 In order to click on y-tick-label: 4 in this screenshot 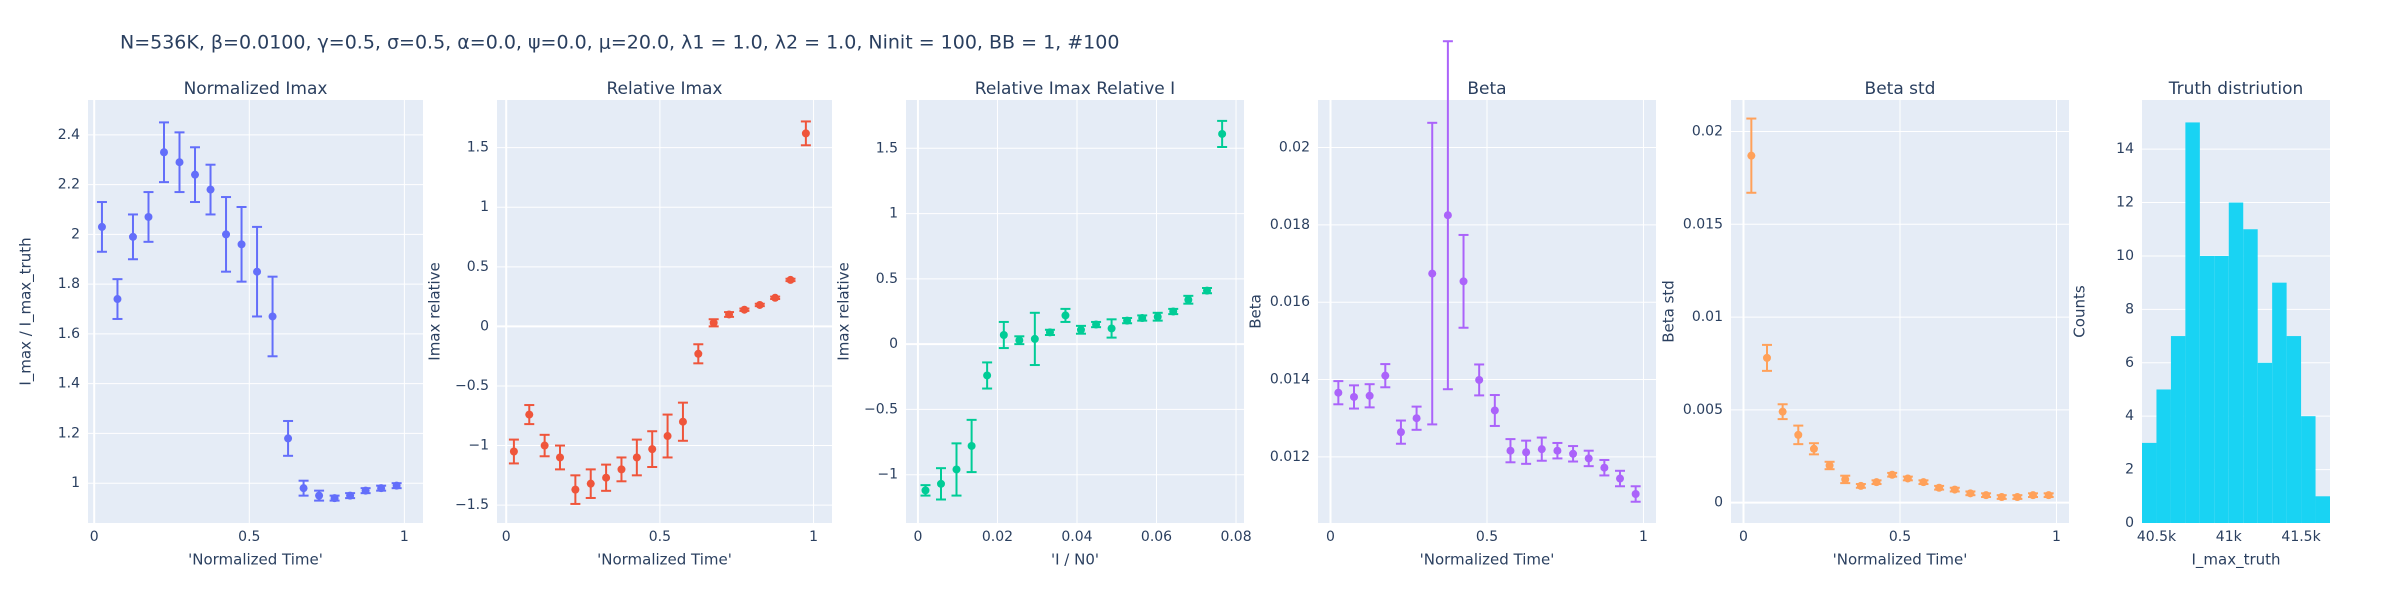, I will do `click(2129, 416)`.